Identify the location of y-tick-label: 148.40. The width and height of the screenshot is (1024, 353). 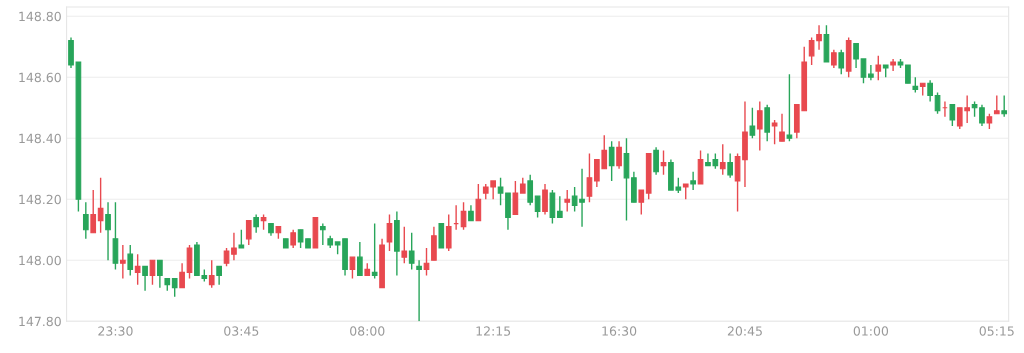
(40, 138).